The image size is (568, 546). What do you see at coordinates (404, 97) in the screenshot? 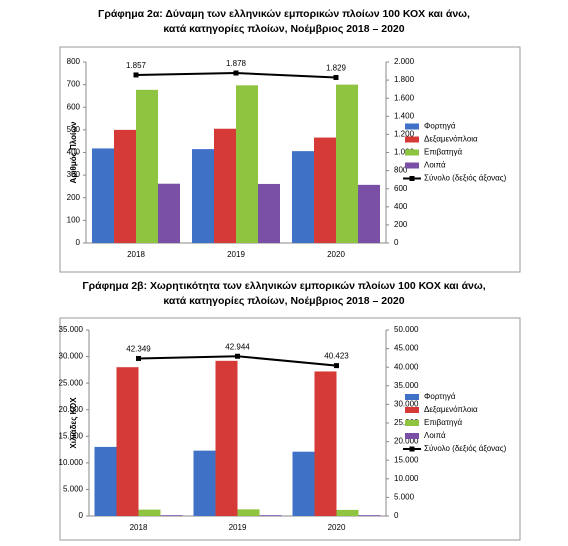
I see `y2-tick-label: 1.600` at bounding box center [404, 97].